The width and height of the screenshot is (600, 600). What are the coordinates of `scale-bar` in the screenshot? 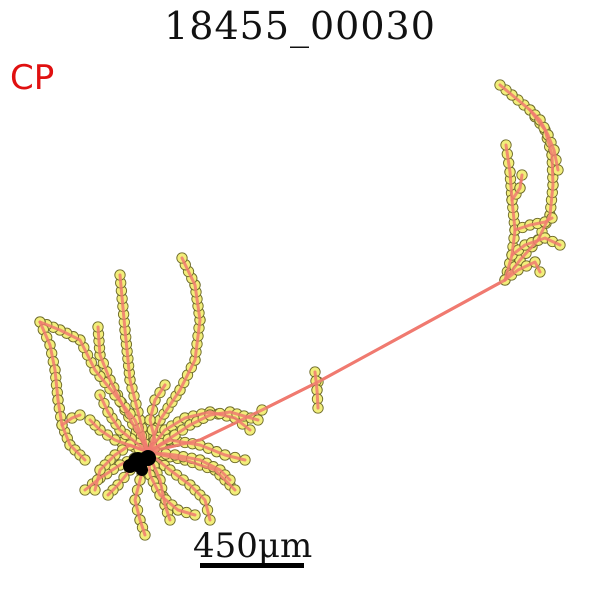 It's located at (252, 565).